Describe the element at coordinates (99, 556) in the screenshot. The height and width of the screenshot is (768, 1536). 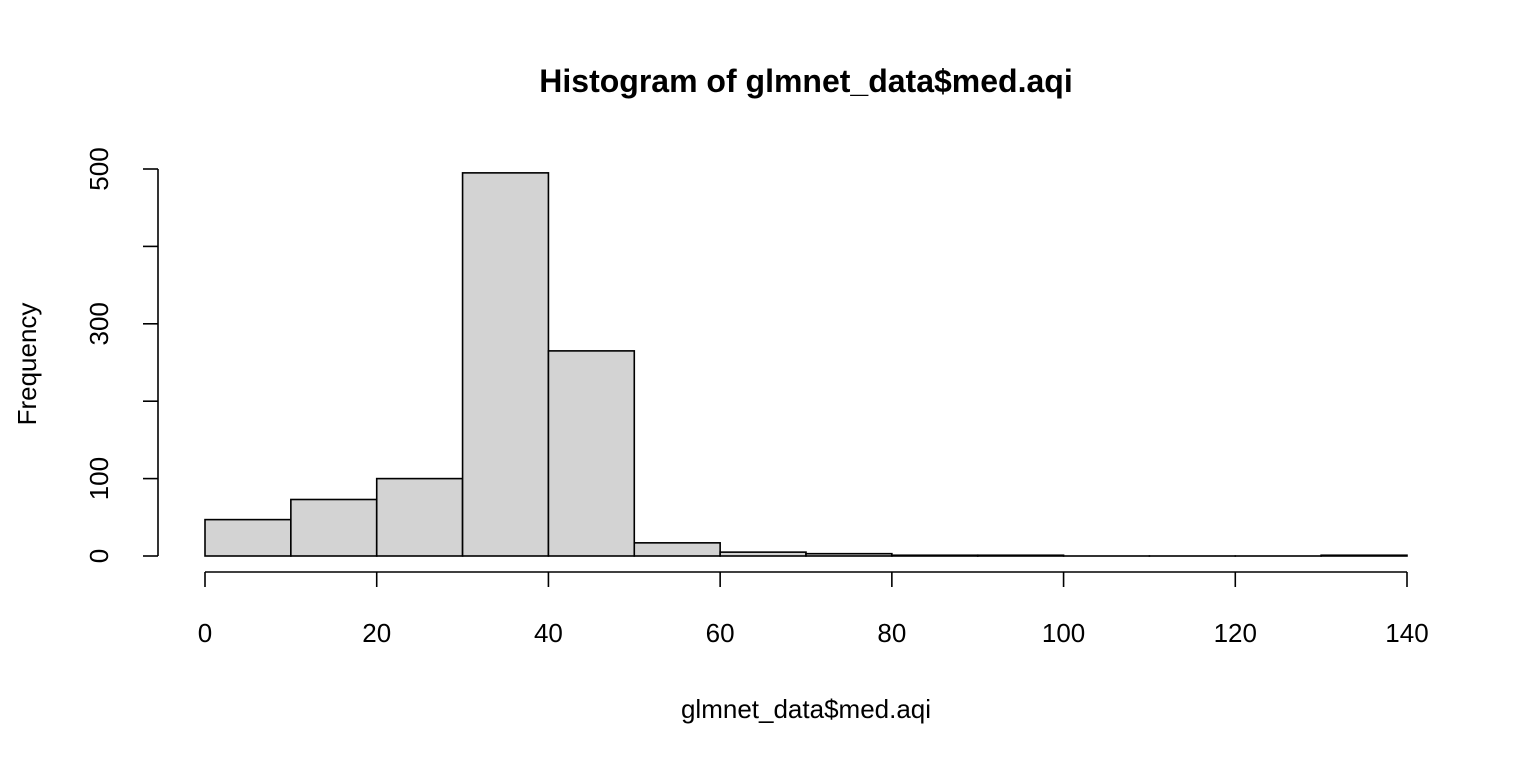
I see `y-tick-label: 0` at that location.